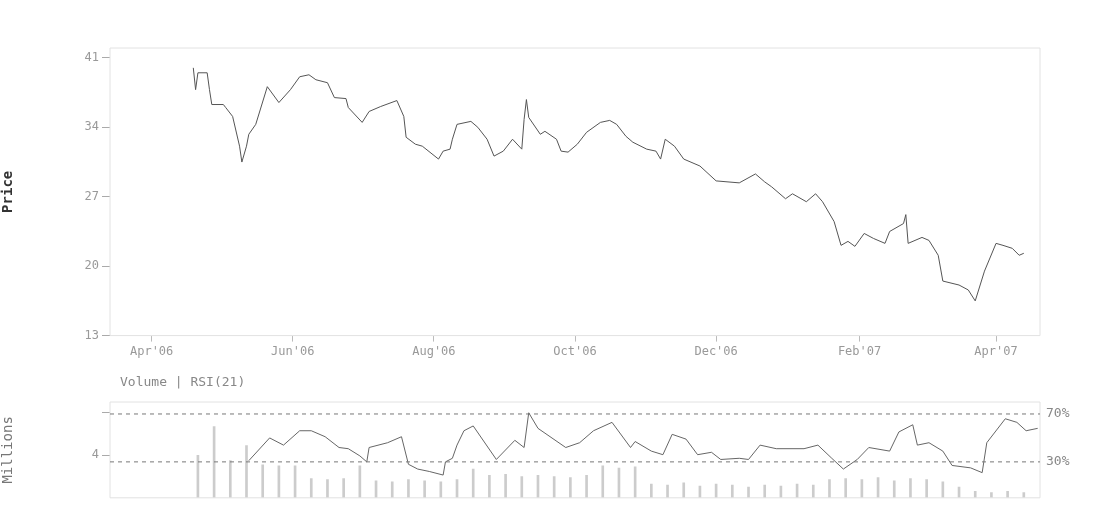 The width and height of the screenshot is (1095, 508). What do you see at coordinates (434, 350) in the screenshot?
I see `x-tick-label: Aug'06` at bounding box center [434, 350].